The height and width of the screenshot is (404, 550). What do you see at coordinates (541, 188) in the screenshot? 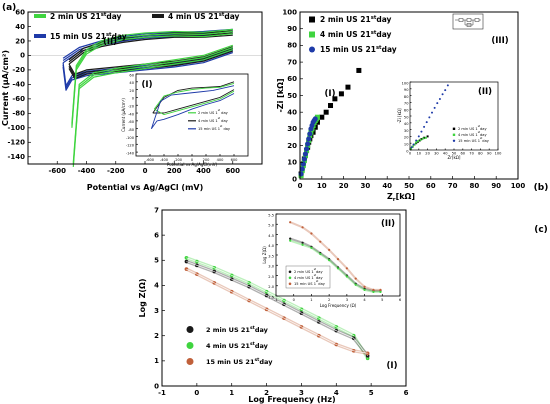
I see `panel-label-b: (b)` at bounding box center [541, 188].